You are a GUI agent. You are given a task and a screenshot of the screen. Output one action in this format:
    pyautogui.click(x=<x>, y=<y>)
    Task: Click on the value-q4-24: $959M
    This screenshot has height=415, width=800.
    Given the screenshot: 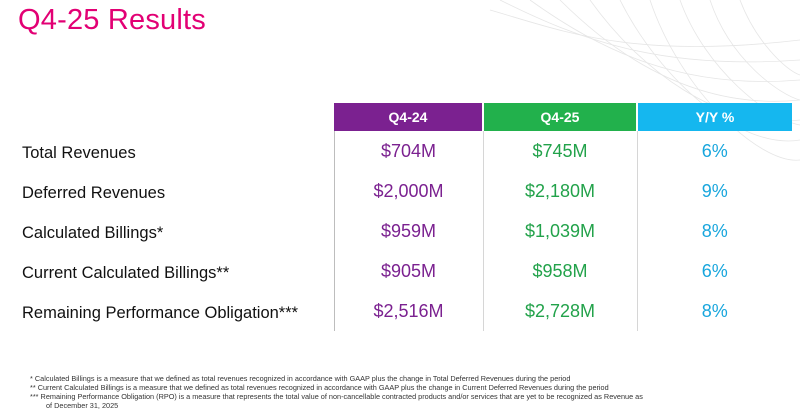 What is the action you would take?
    pyautogui.click(x=409, y=231)
    